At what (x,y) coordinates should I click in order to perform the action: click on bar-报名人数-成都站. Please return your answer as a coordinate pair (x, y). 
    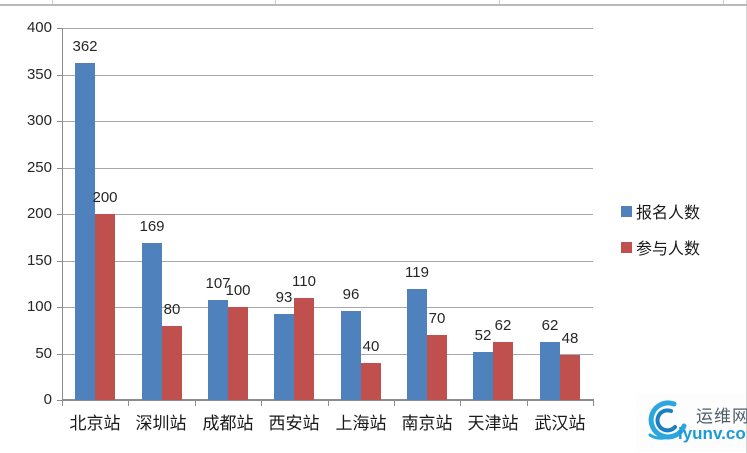
    Looking at the image, I should click on (218, 350).